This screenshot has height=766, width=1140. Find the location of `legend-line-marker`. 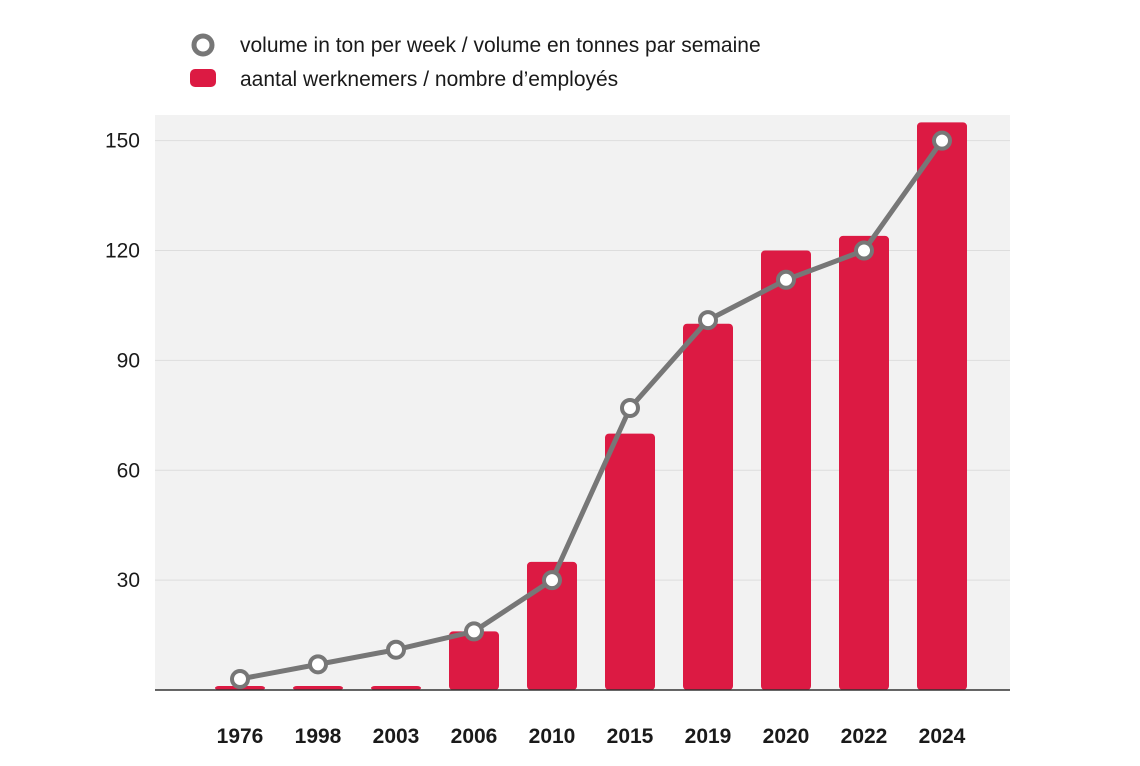

legend-line-marker is located at coordinates (203, 45).